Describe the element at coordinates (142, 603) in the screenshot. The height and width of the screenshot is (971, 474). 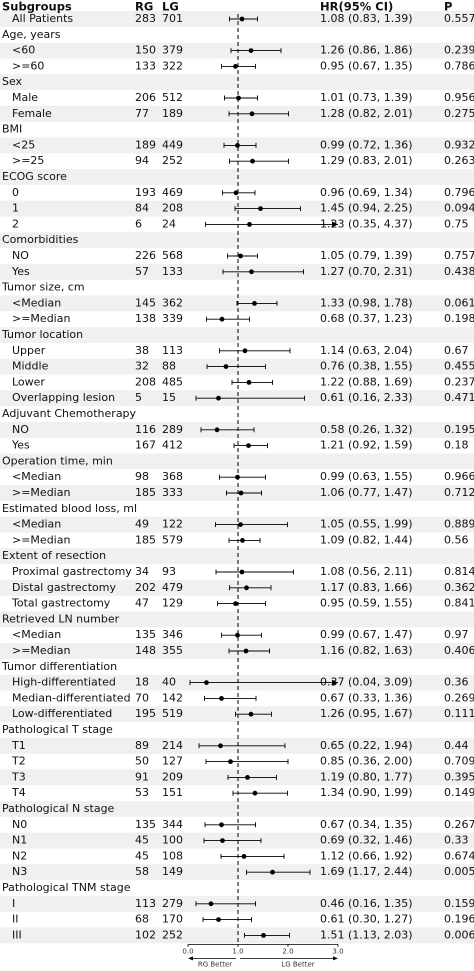
I see `rg-count: 47` at that location.